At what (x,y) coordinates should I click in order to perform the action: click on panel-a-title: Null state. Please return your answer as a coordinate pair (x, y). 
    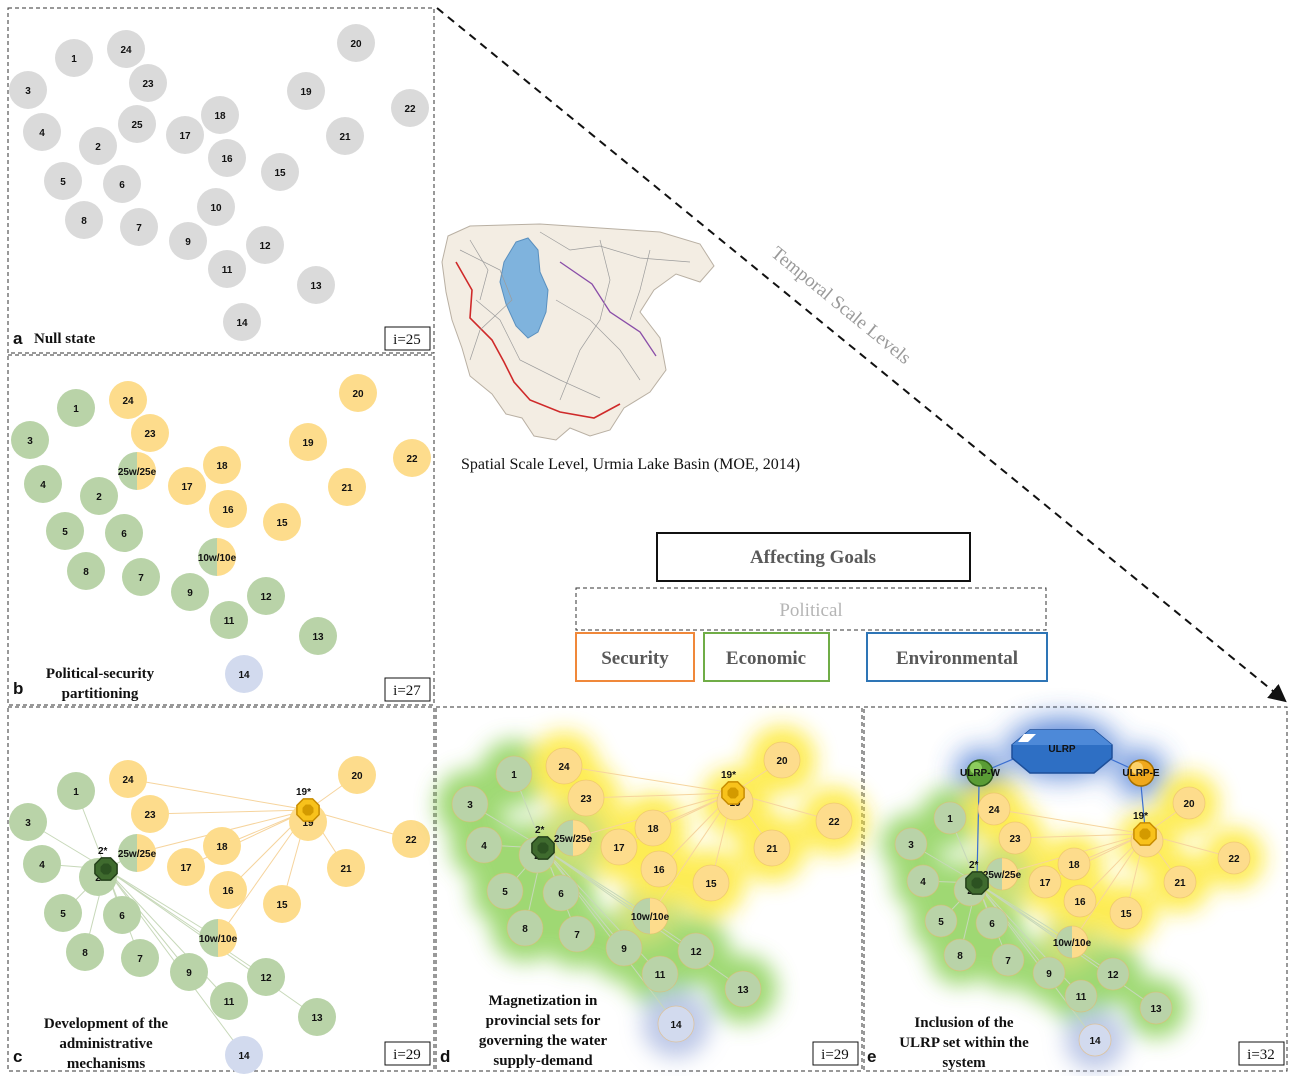
    Looking at the image, I should click on (65, 339).